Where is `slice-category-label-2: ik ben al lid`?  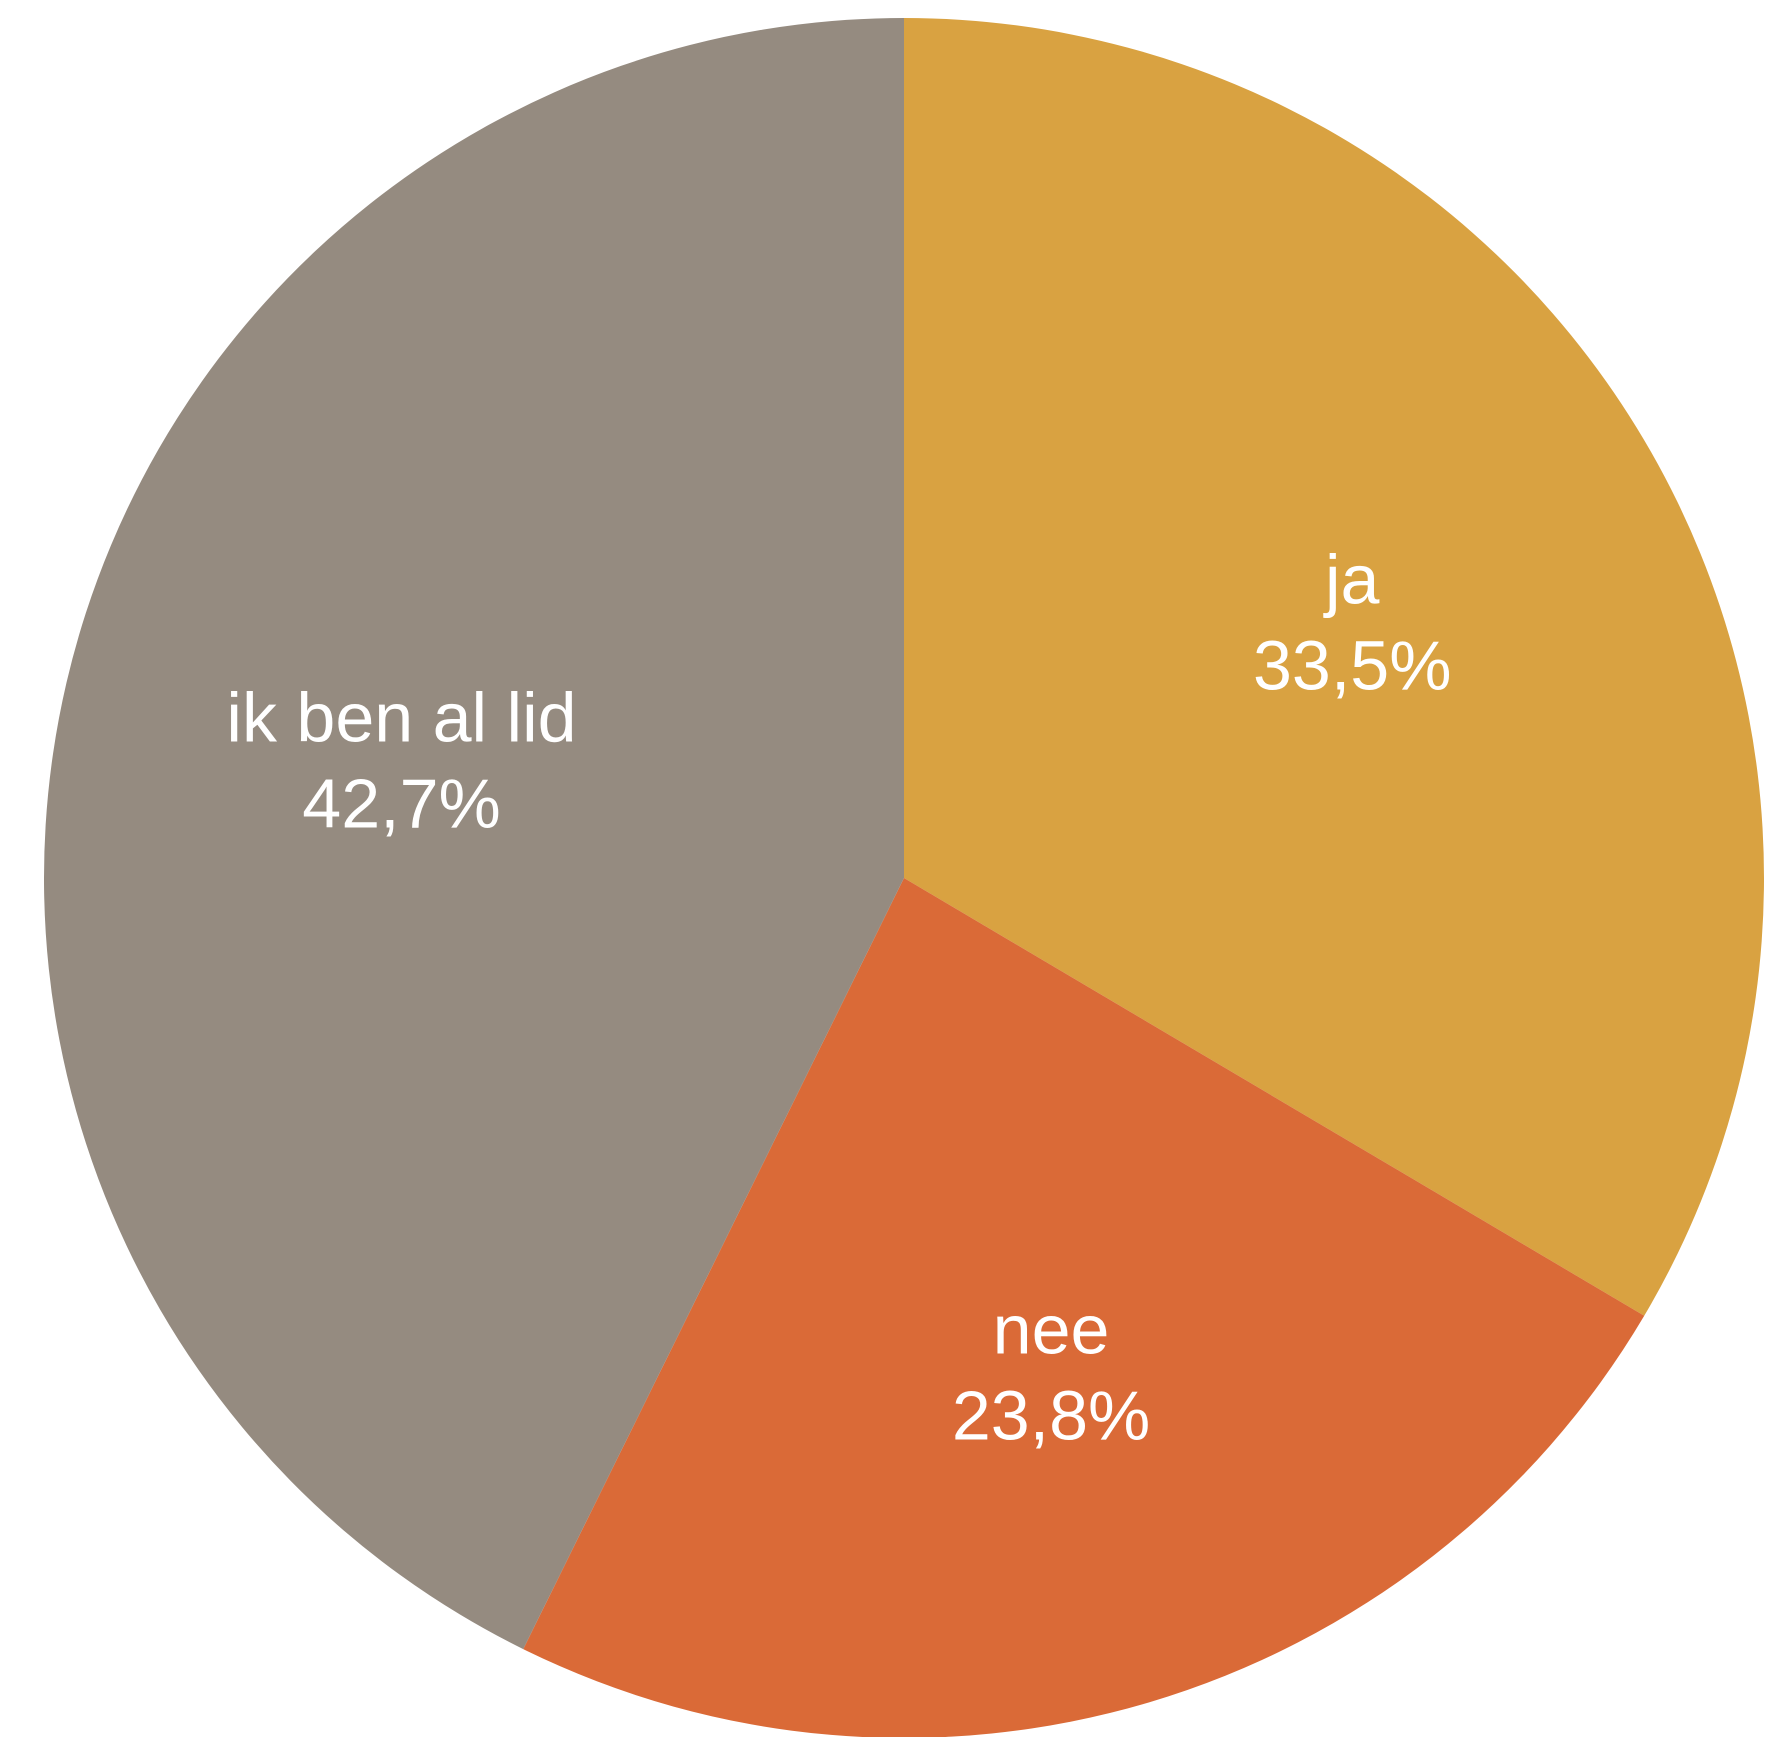
slice-category-label-2: ik ben al lid is located at coordinates (401, 718).